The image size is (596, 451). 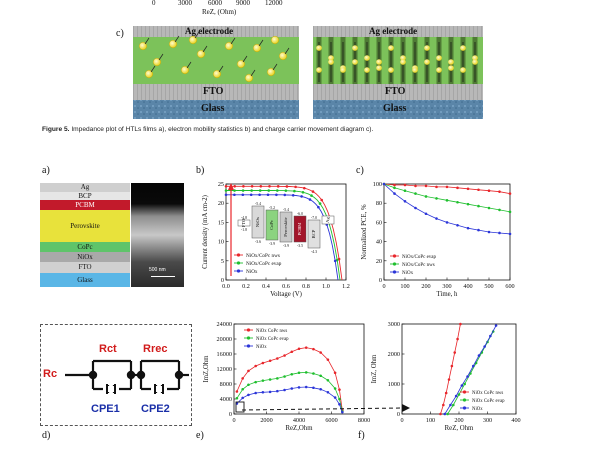 What do you see at coordinates (224, 354) in the screenshot?
I see `y-tick-label: 16000` at bounding box center [224, 354].